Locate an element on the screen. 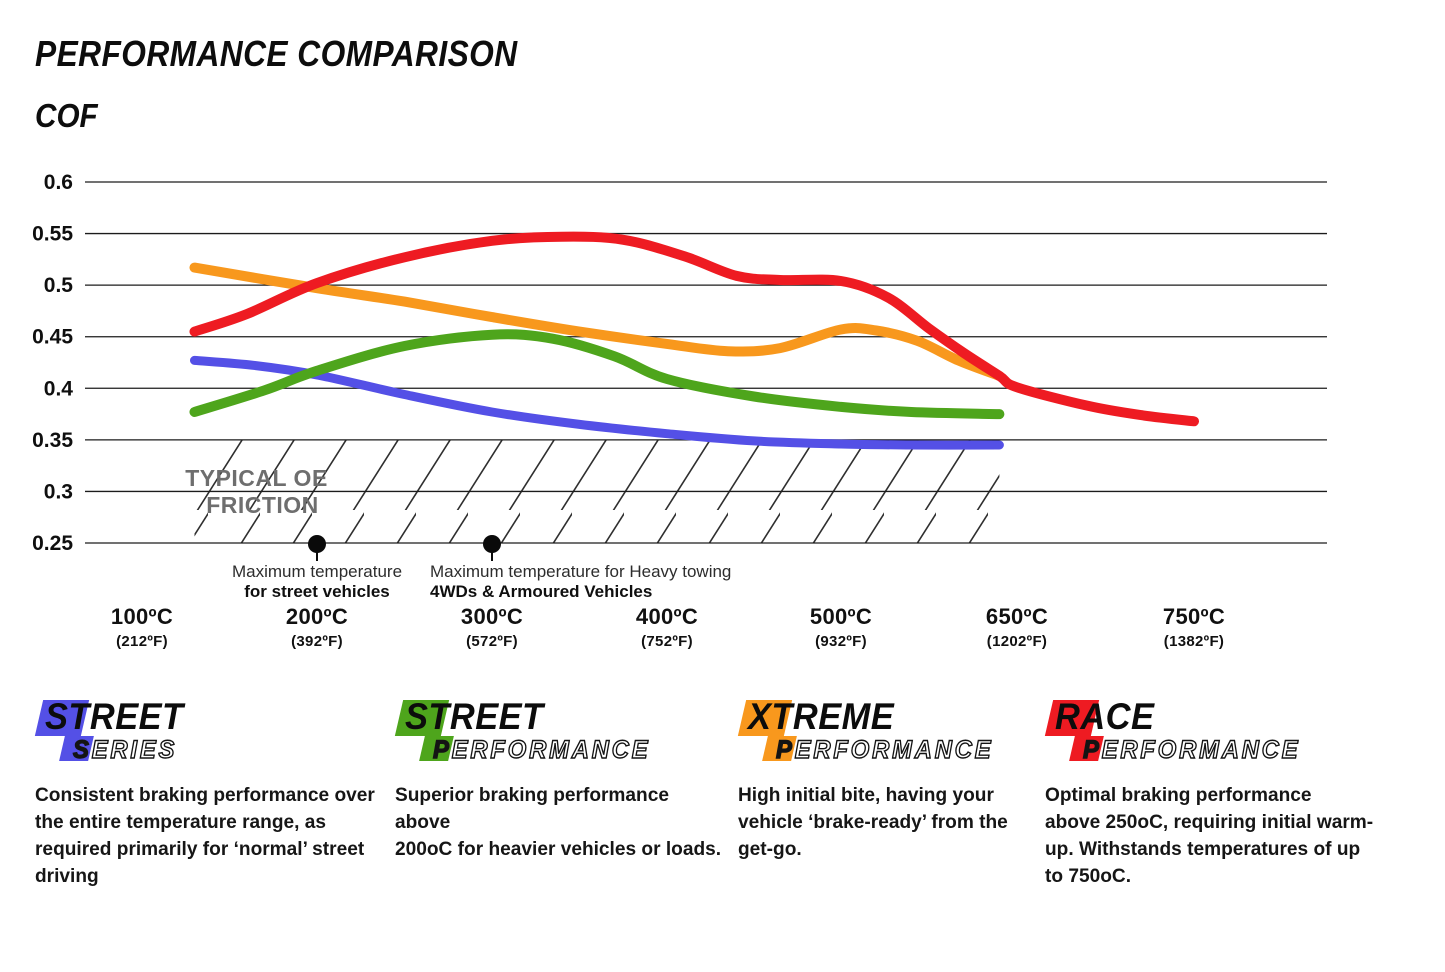  curve-race-performance is located at coordinates (694, 329).